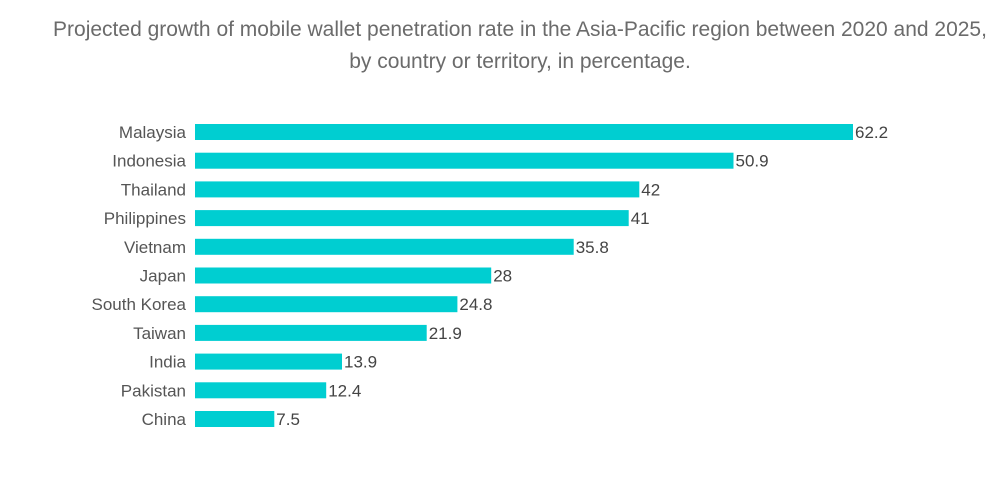  What do you see at coordinates (149, 161) in the screenshot?
I see `category-label: Indonesia` at bounding box center [149, 161].